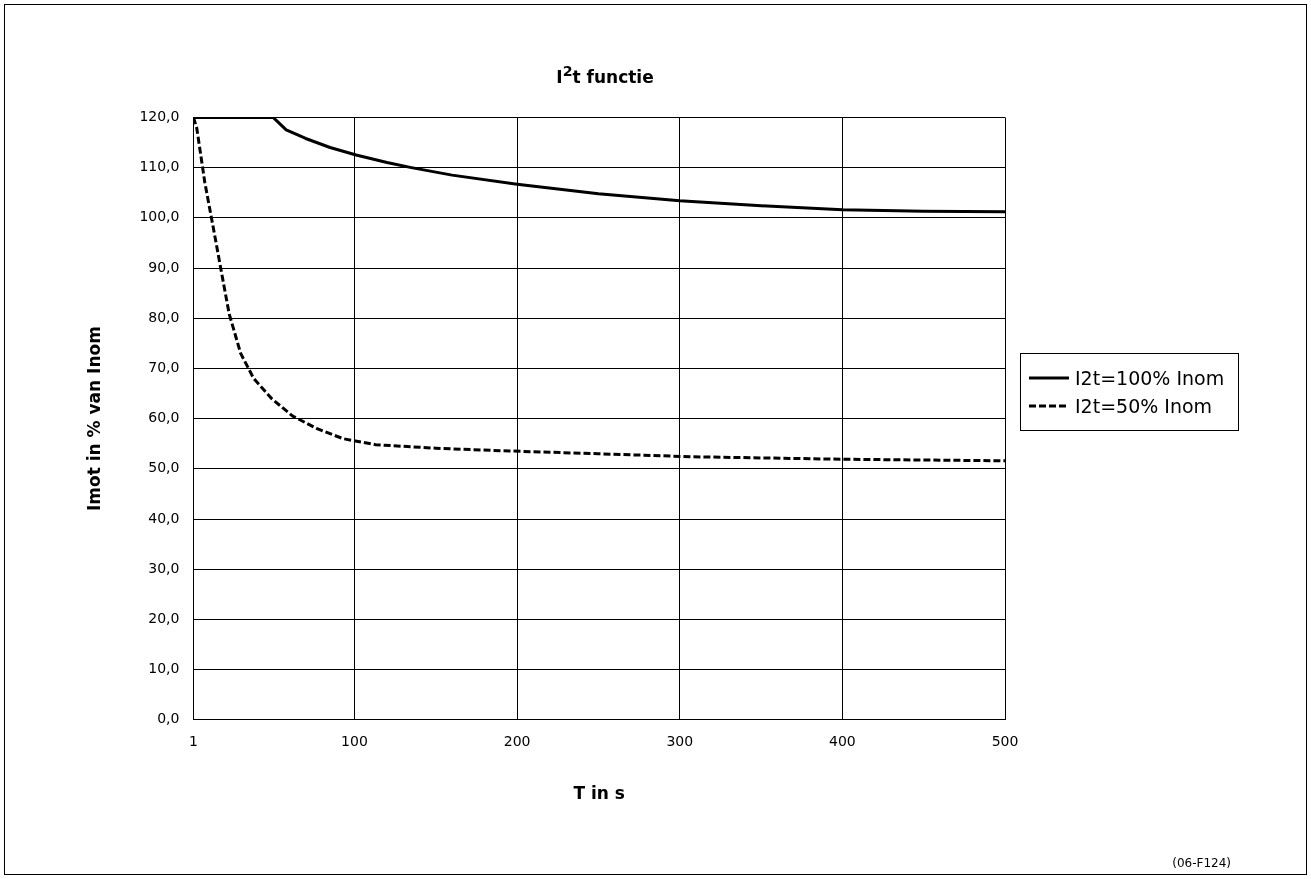 This screenshot has height=879, width=1311. What do you see at coordinates (605, 75) in the screenshot?
I see `chart-title: I$^{2}$t functie` at bounding box center [605, 75].